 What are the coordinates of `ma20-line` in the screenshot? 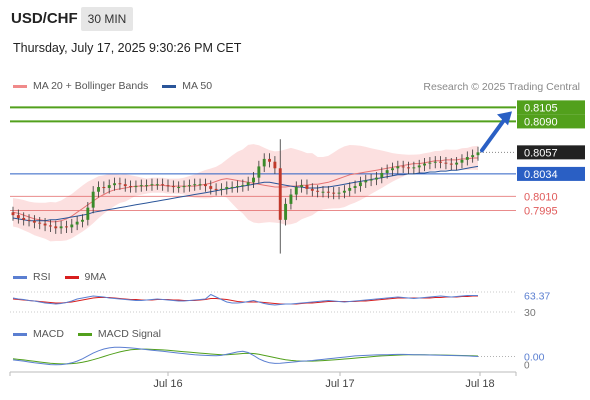 It's located at (245, 190).